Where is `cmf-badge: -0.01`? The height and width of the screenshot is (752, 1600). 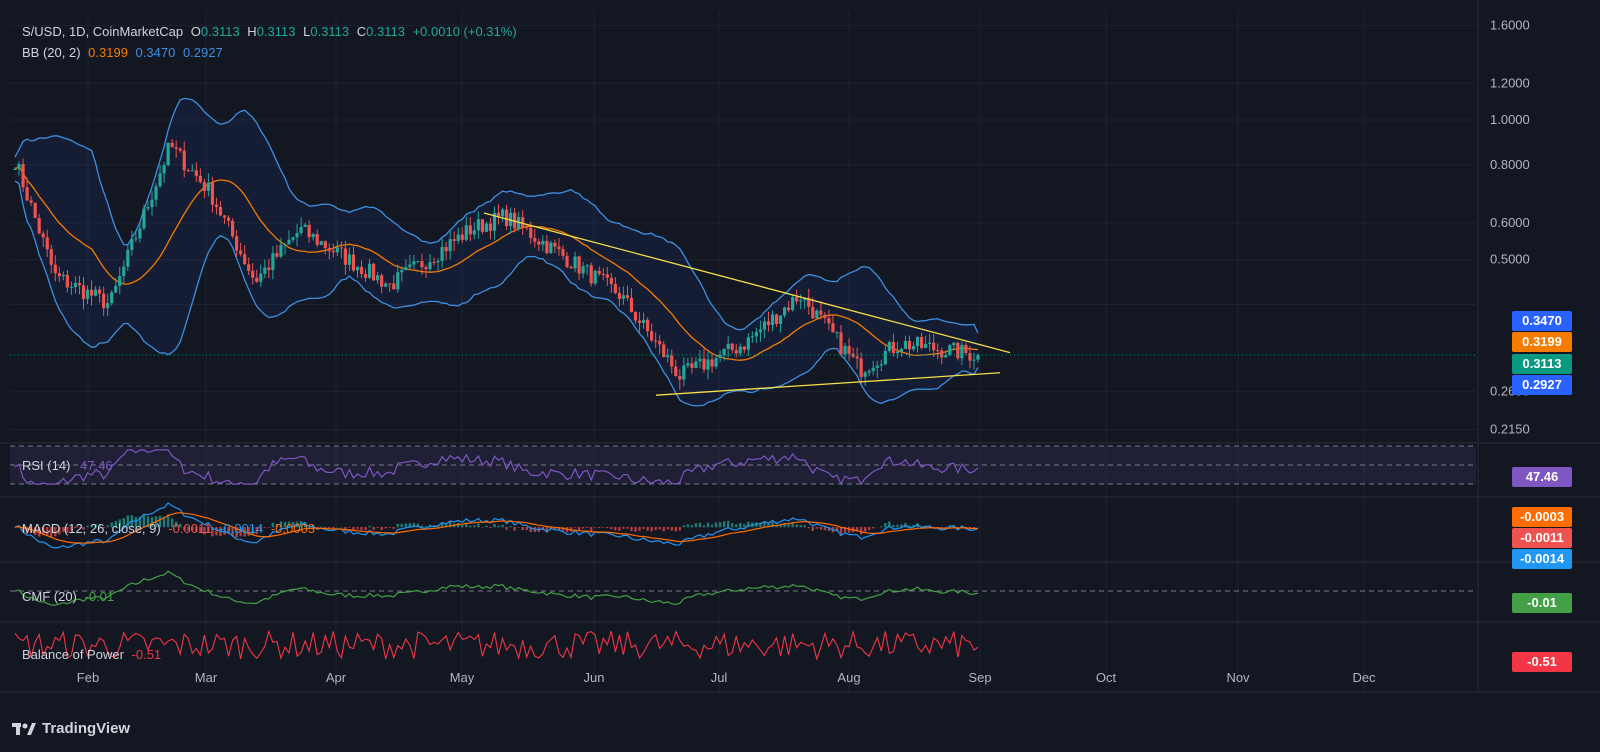
cmf-badge: -0.01 is located at coordinates (1542, 603).